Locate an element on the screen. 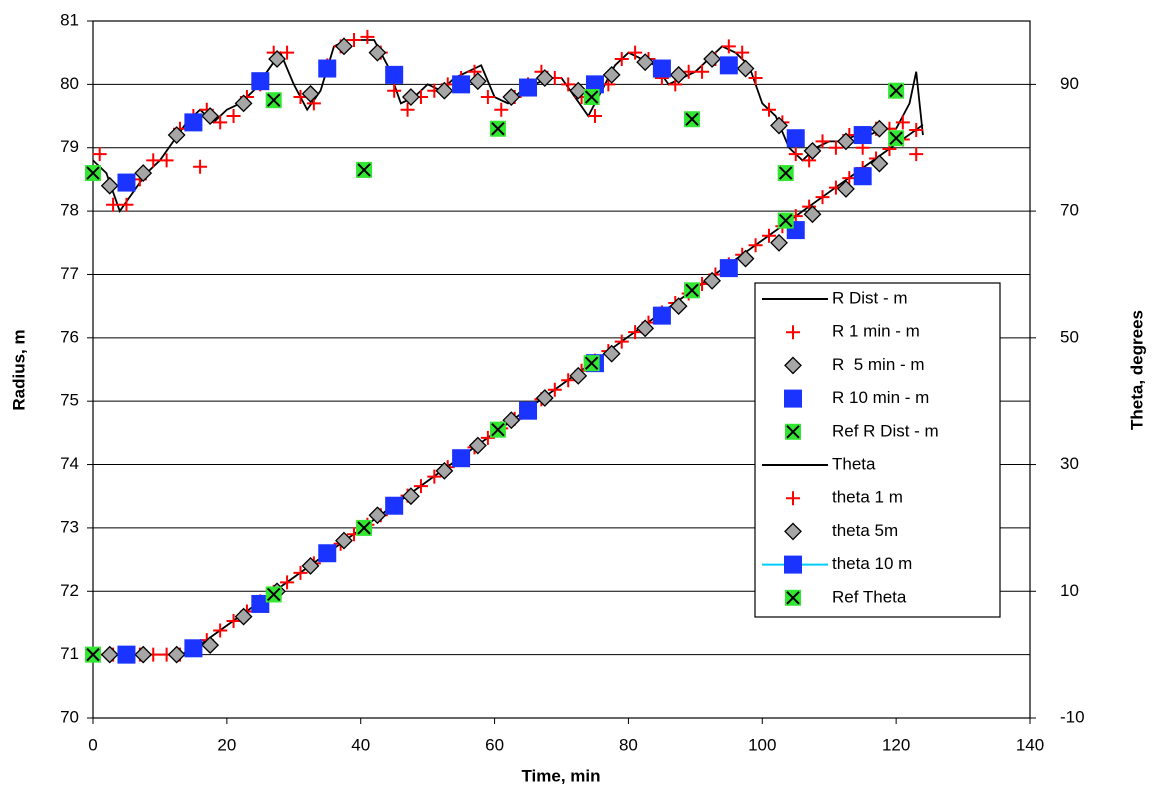  y2-axis-title: Theta, degrees is located at coordinates (1136, 370).